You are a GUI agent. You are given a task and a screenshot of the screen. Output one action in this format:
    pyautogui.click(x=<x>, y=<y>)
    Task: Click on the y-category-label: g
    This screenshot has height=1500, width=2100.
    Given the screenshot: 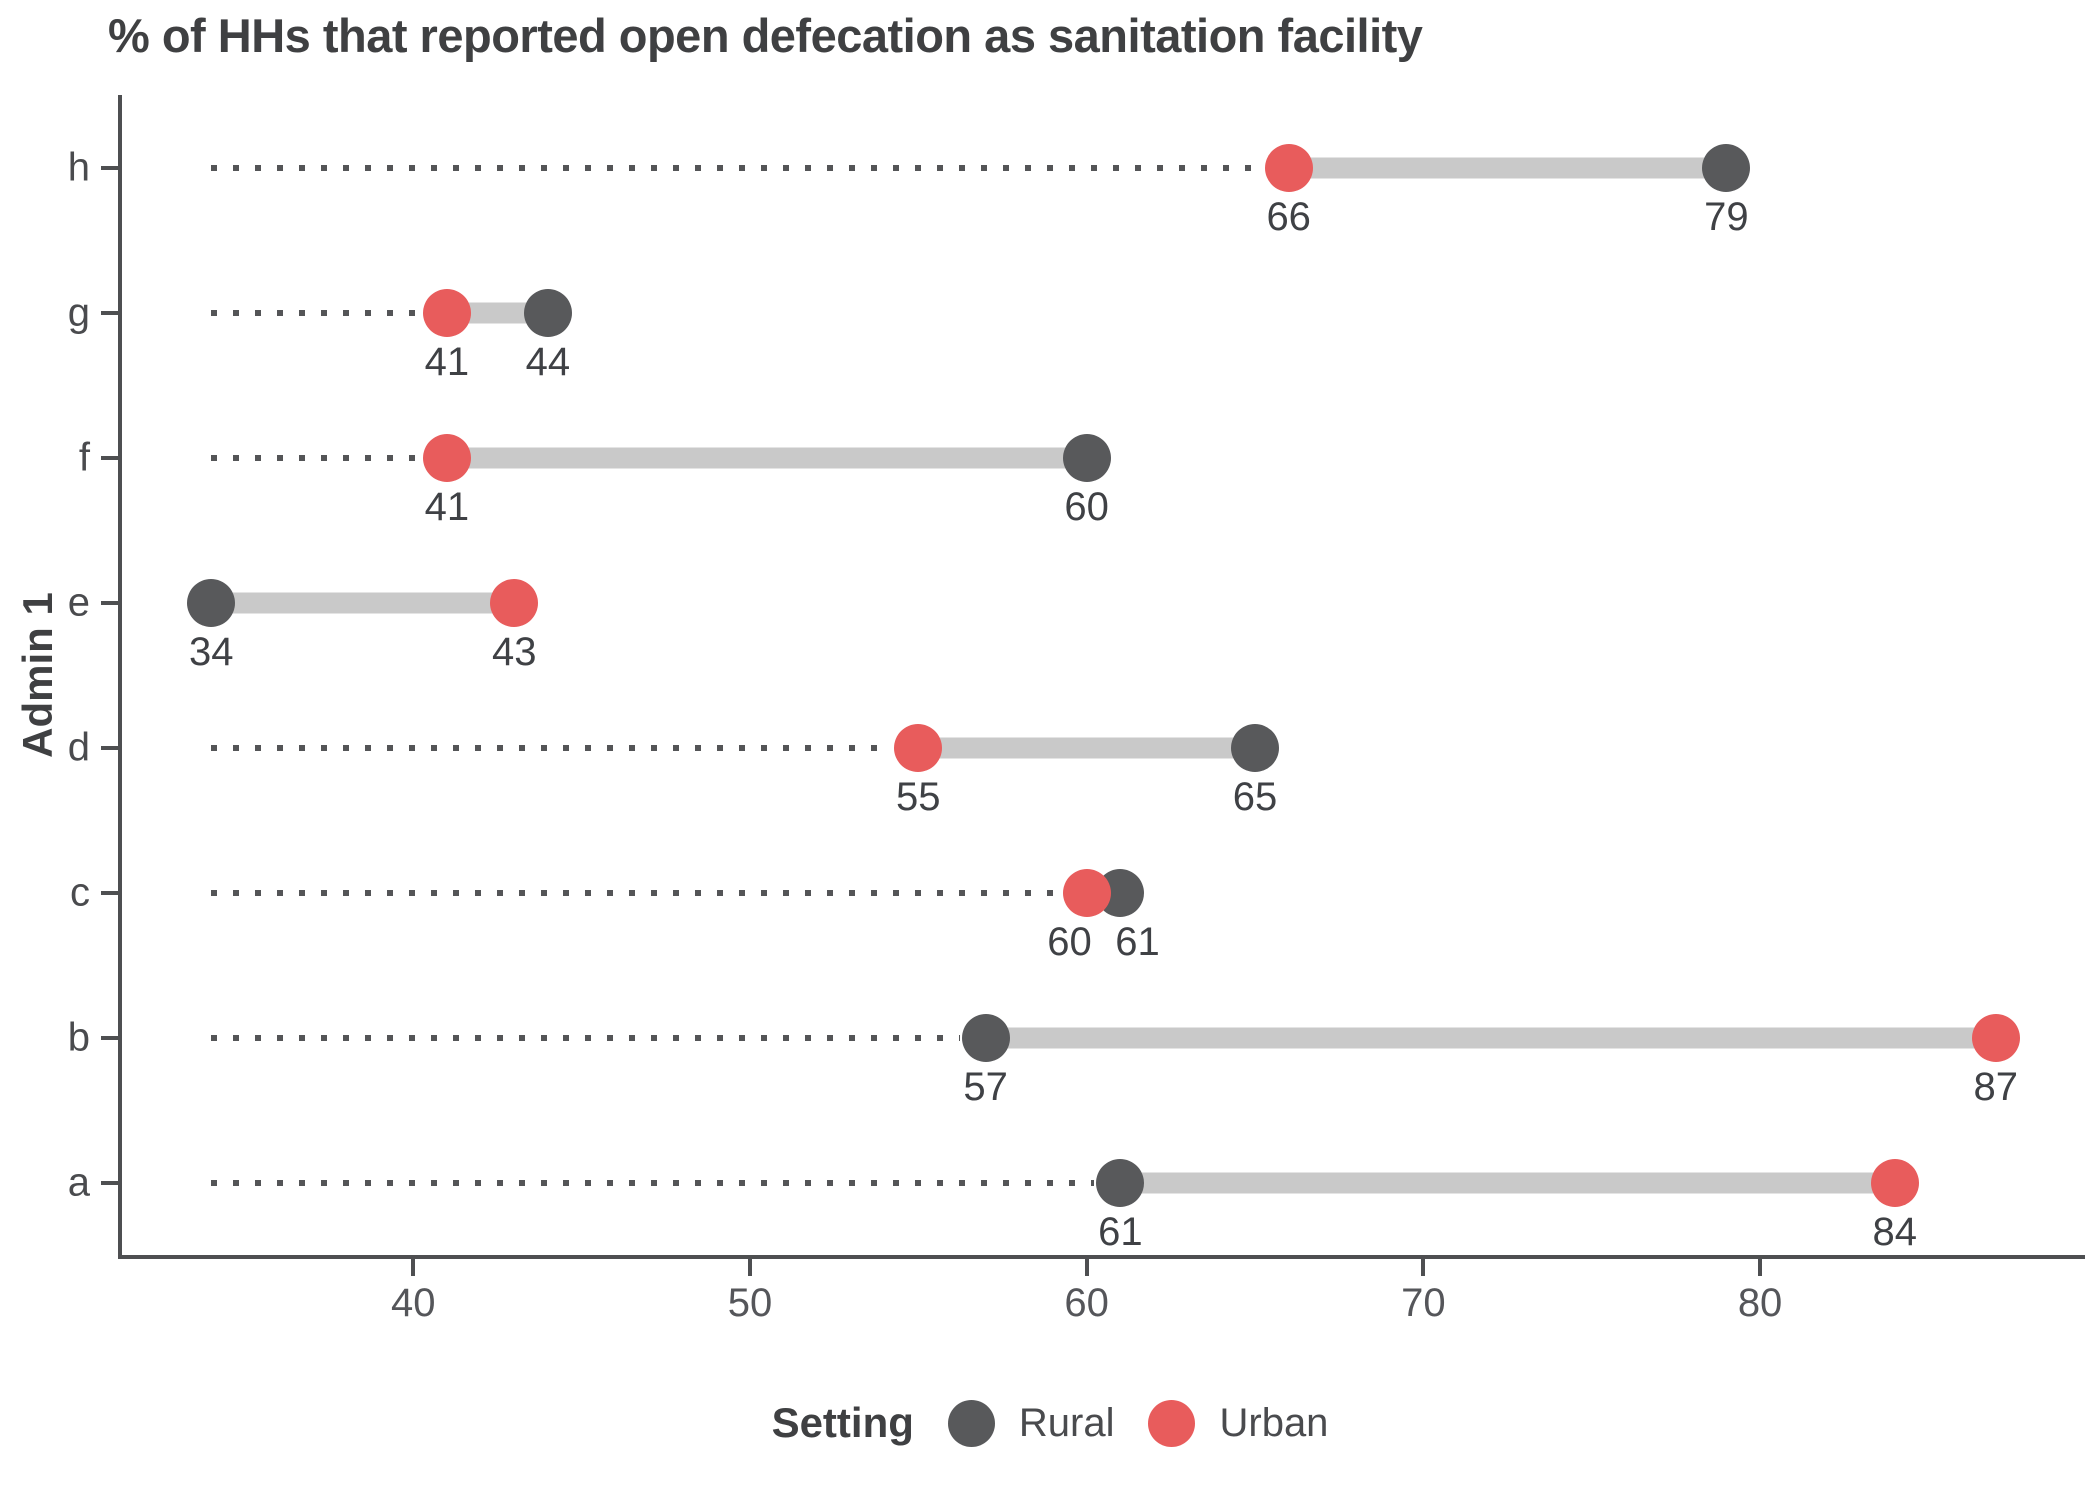 What is the action you would take?
    pyautogui.click(x=78, y=312)
    